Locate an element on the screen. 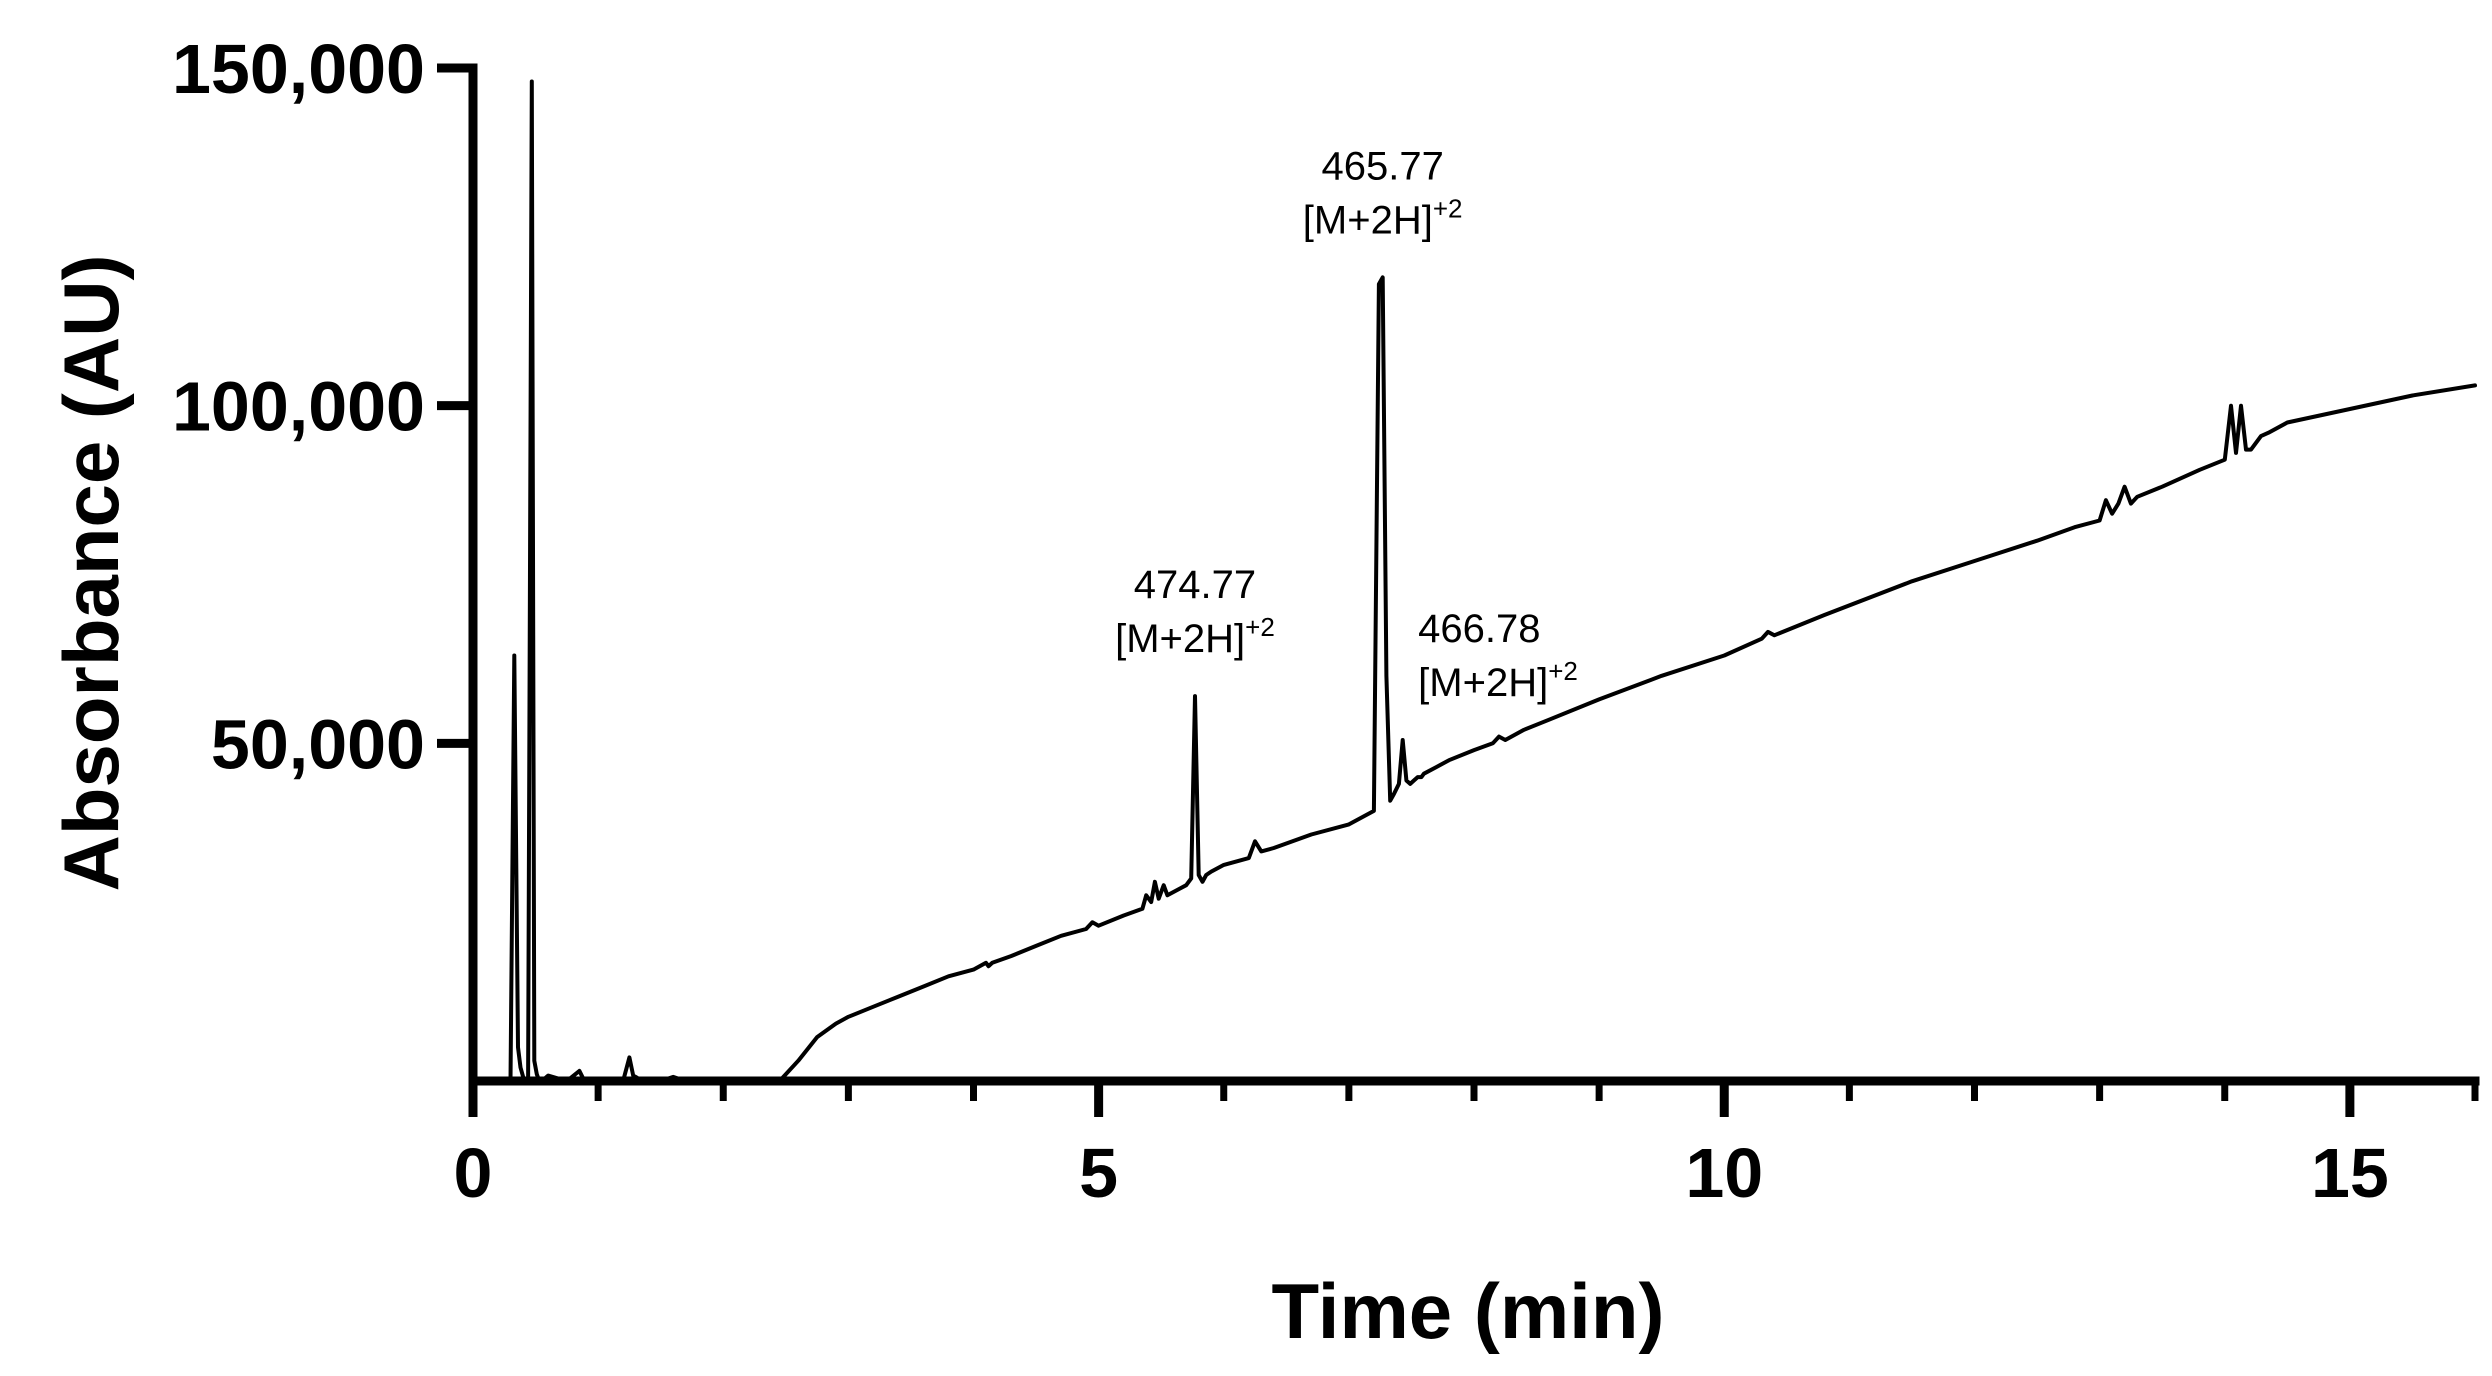  peak-mz-label: 474.77 is located at coordinates (1195, 585).